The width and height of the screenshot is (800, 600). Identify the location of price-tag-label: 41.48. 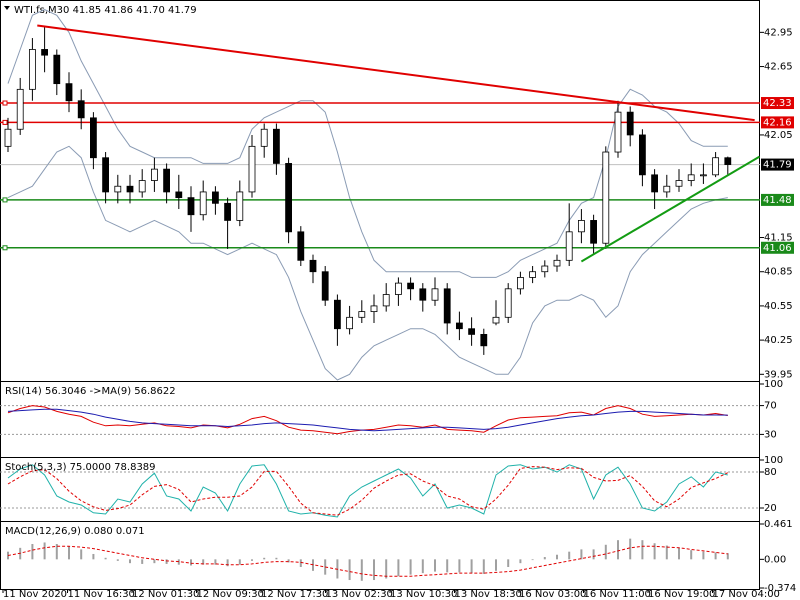
(777, 200).